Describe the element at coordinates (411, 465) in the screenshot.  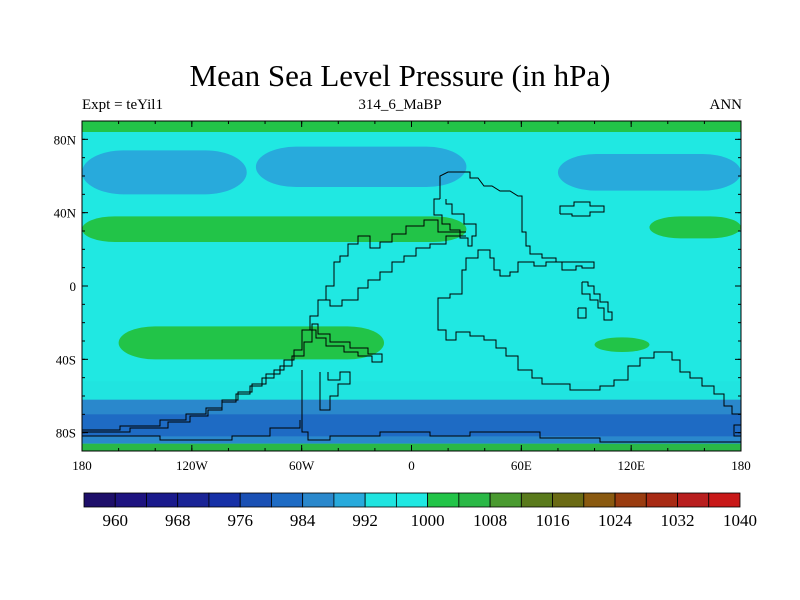
I see `x-tick-label: 0` at that location.